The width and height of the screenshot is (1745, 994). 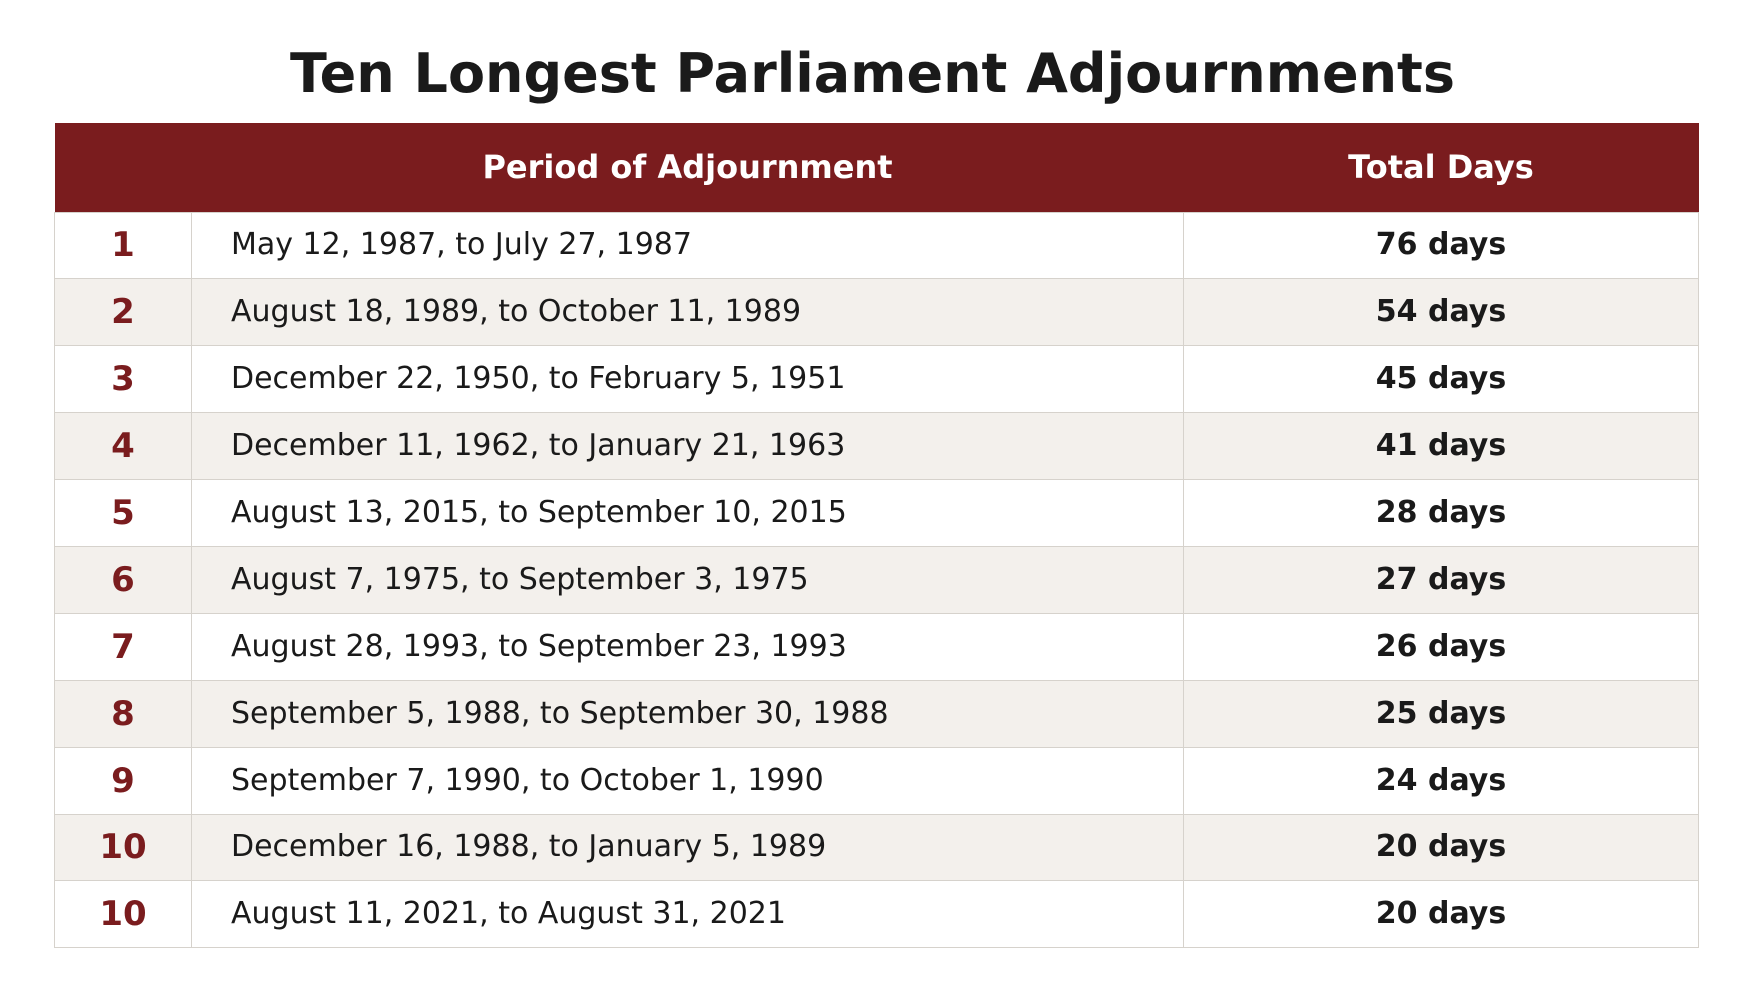 What do you see at coordinates (123, 379) in the screenshot?
I see `rank-cell: 3` at bounding box center [123, 379].